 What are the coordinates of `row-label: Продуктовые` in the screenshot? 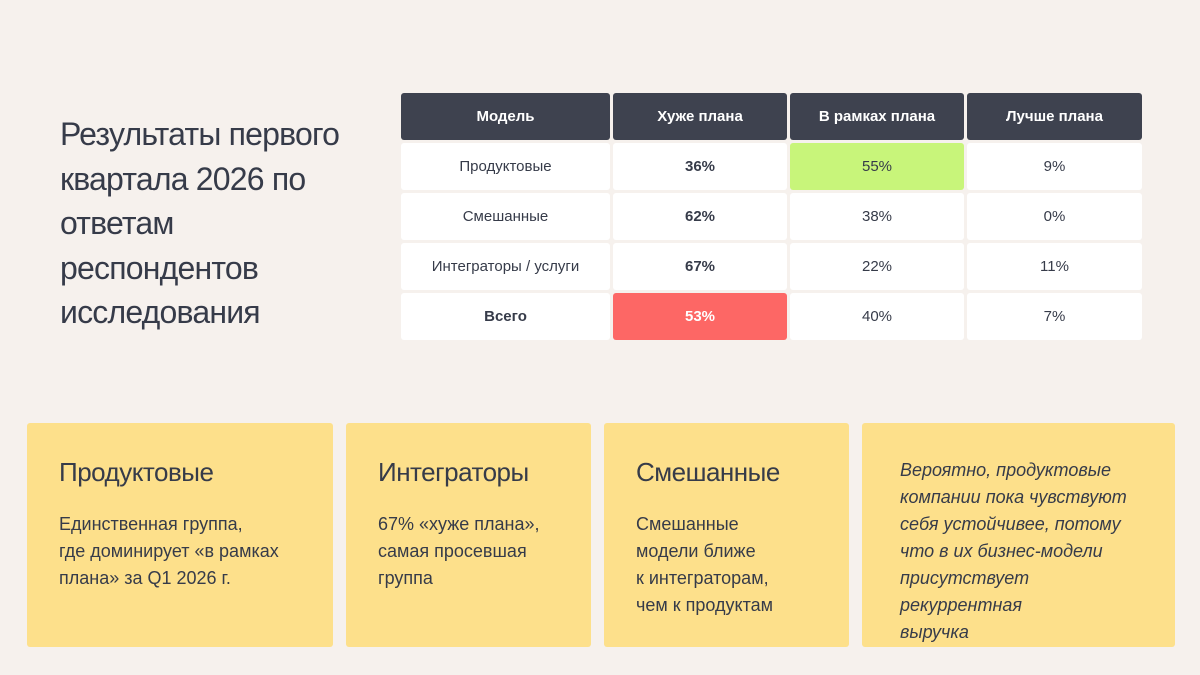 It's located at (505, 166).